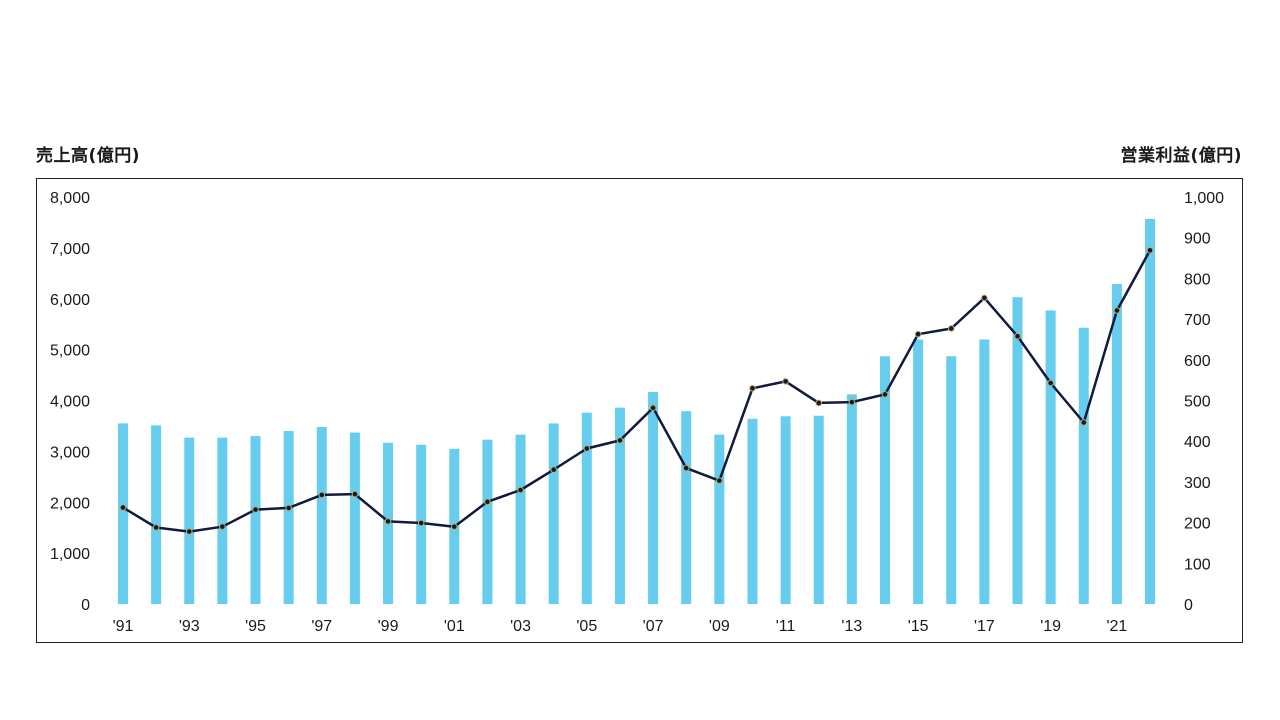 Image resolution: width=1280 pixels, height=720 pixels. Describe the element at coordinates (321, 626) in the screenshot. I see `x-axis-tick: '97` at that location.